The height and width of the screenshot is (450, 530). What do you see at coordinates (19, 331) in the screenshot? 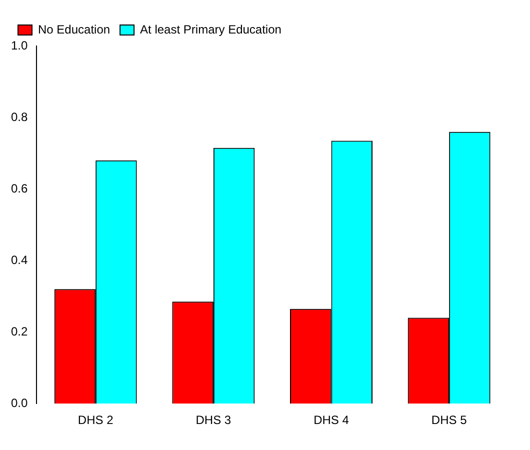
I see `y-tick-label: 0.2` at bounding box center [19, 331].